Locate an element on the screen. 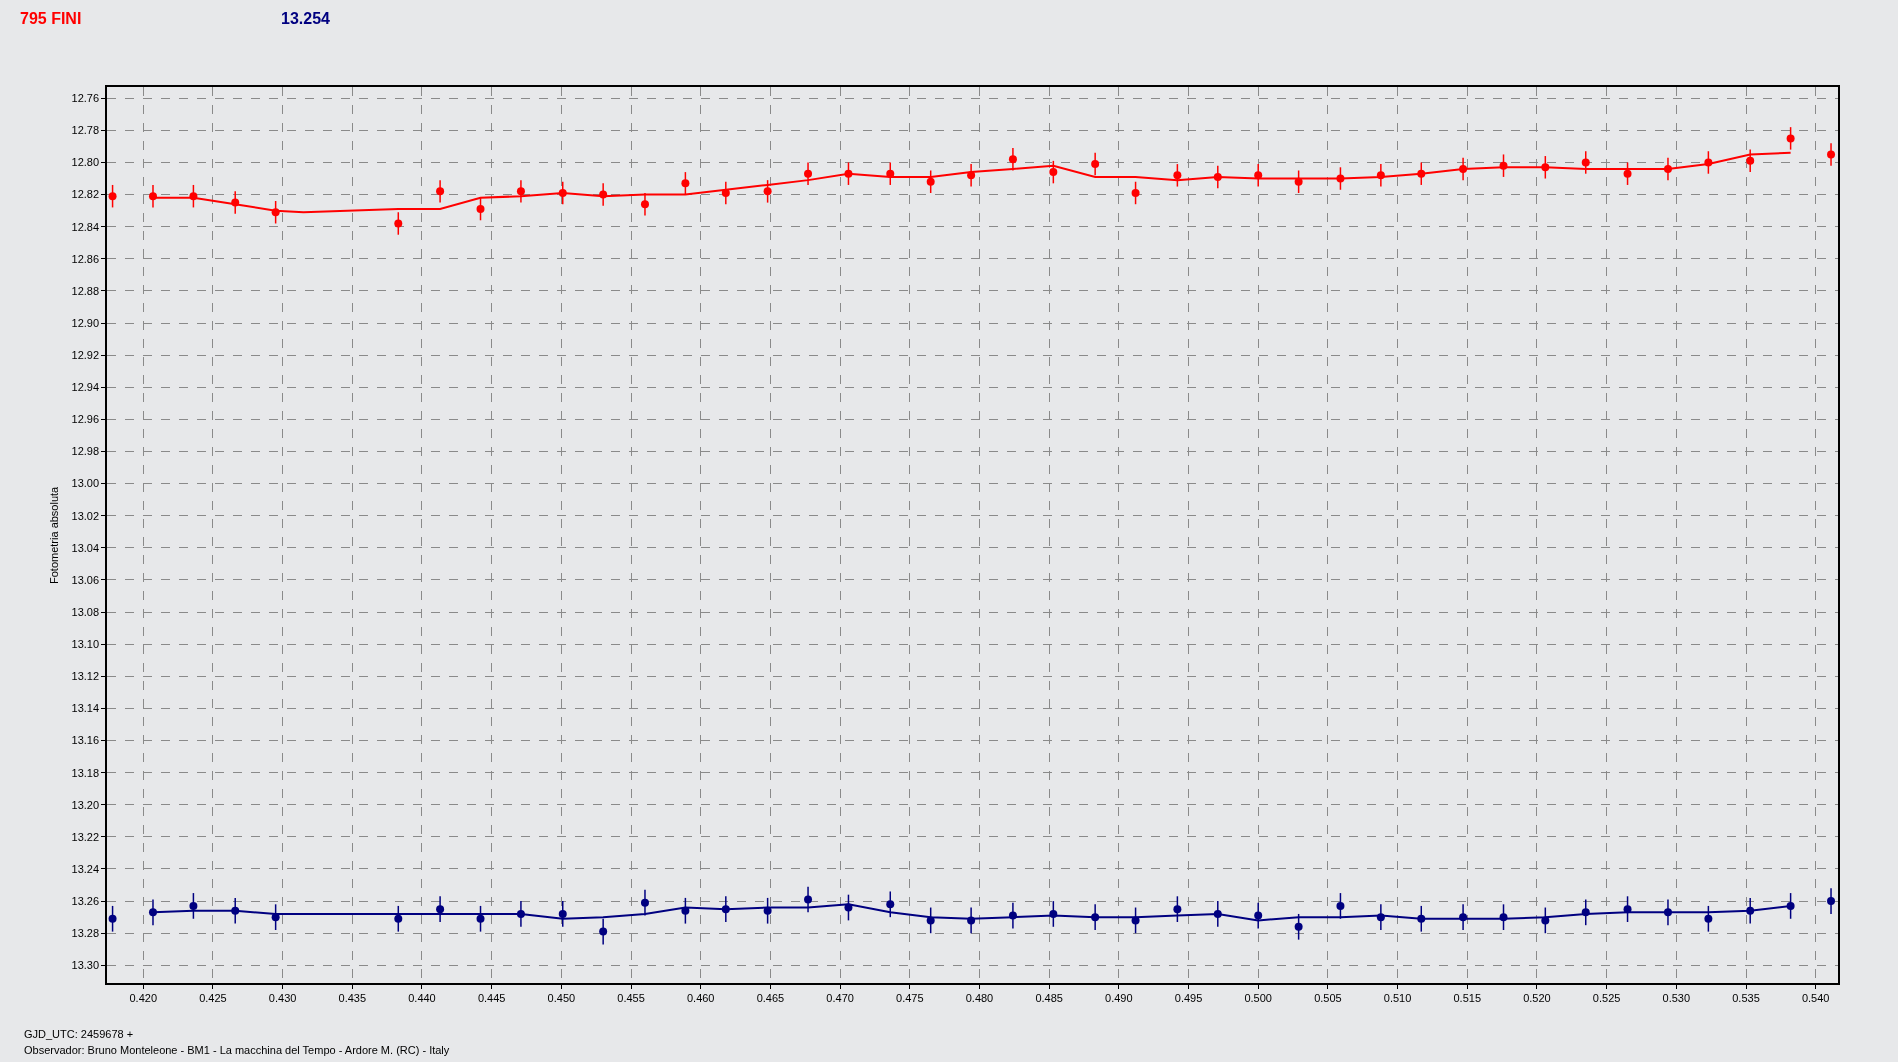 The width and height of the screenshot is (1898, 1062). y-tick-label: 13.06 is located at coordinates (85, 579).